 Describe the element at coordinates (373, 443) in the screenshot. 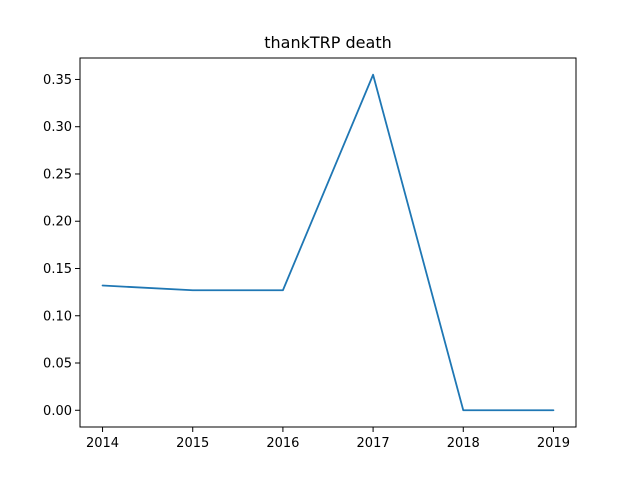

I see `x-tick-label: 2017` at that location.